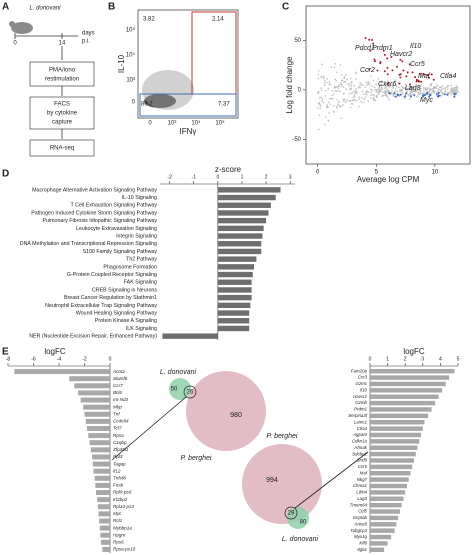 Image resolution: width=474 pixels, height=555 pixels. What do you see at coordinates (360, 517) in the screenshot?
I see `category-label: Gnptab` at bounding box center [360, 517].